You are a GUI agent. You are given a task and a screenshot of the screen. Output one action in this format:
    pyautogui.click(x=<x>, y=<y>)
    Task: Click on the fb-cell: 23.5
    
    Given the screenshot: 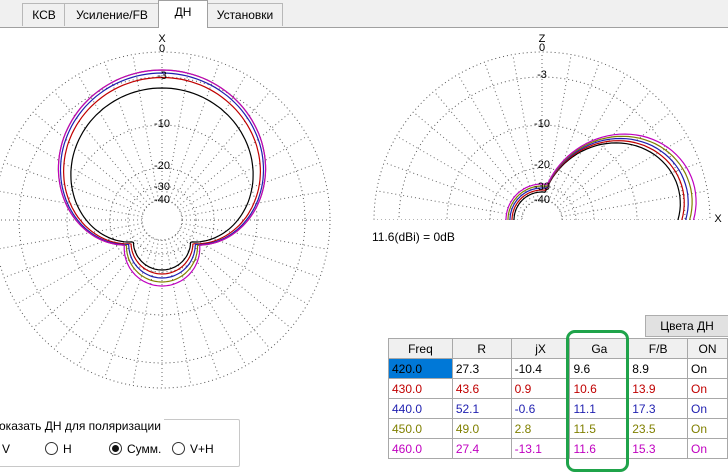 What is the action you would take?
    pyautogui.click(x=658, y=429)
    